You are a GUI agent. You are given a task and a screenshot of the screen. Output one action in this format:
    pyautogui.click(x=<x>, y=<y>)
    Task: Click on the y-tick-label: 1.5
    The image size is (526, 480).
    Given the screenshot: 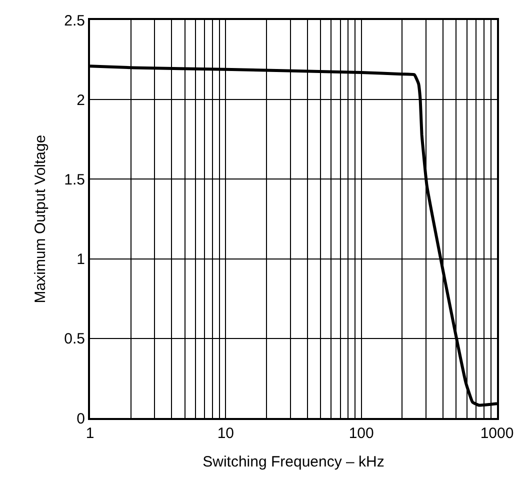 What is the action you would take?
    pyautogui.click(x=74, y=179)
    